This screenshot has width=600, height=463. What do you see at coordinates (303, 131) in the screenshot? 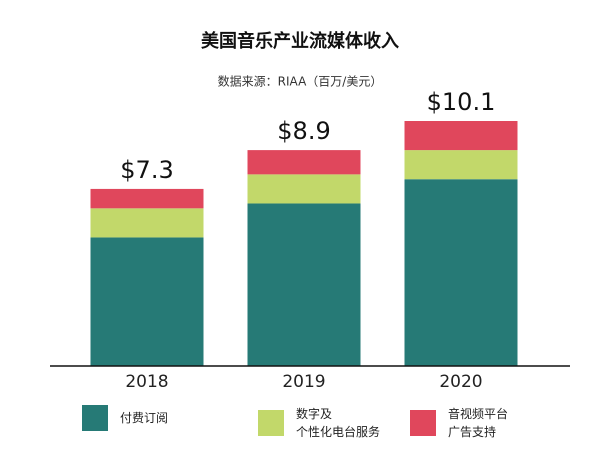
I see `total-label: $8.9` at bounding box center [303, 131].